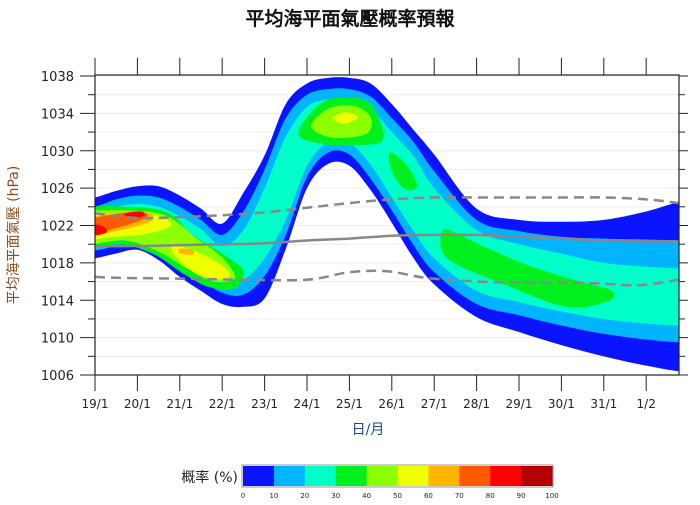 The height and width of the screenshot is (505, 700). Describe the element at coordinates (57, 227) in the screenshot. I see `y-tick-label: 1022` at that location.